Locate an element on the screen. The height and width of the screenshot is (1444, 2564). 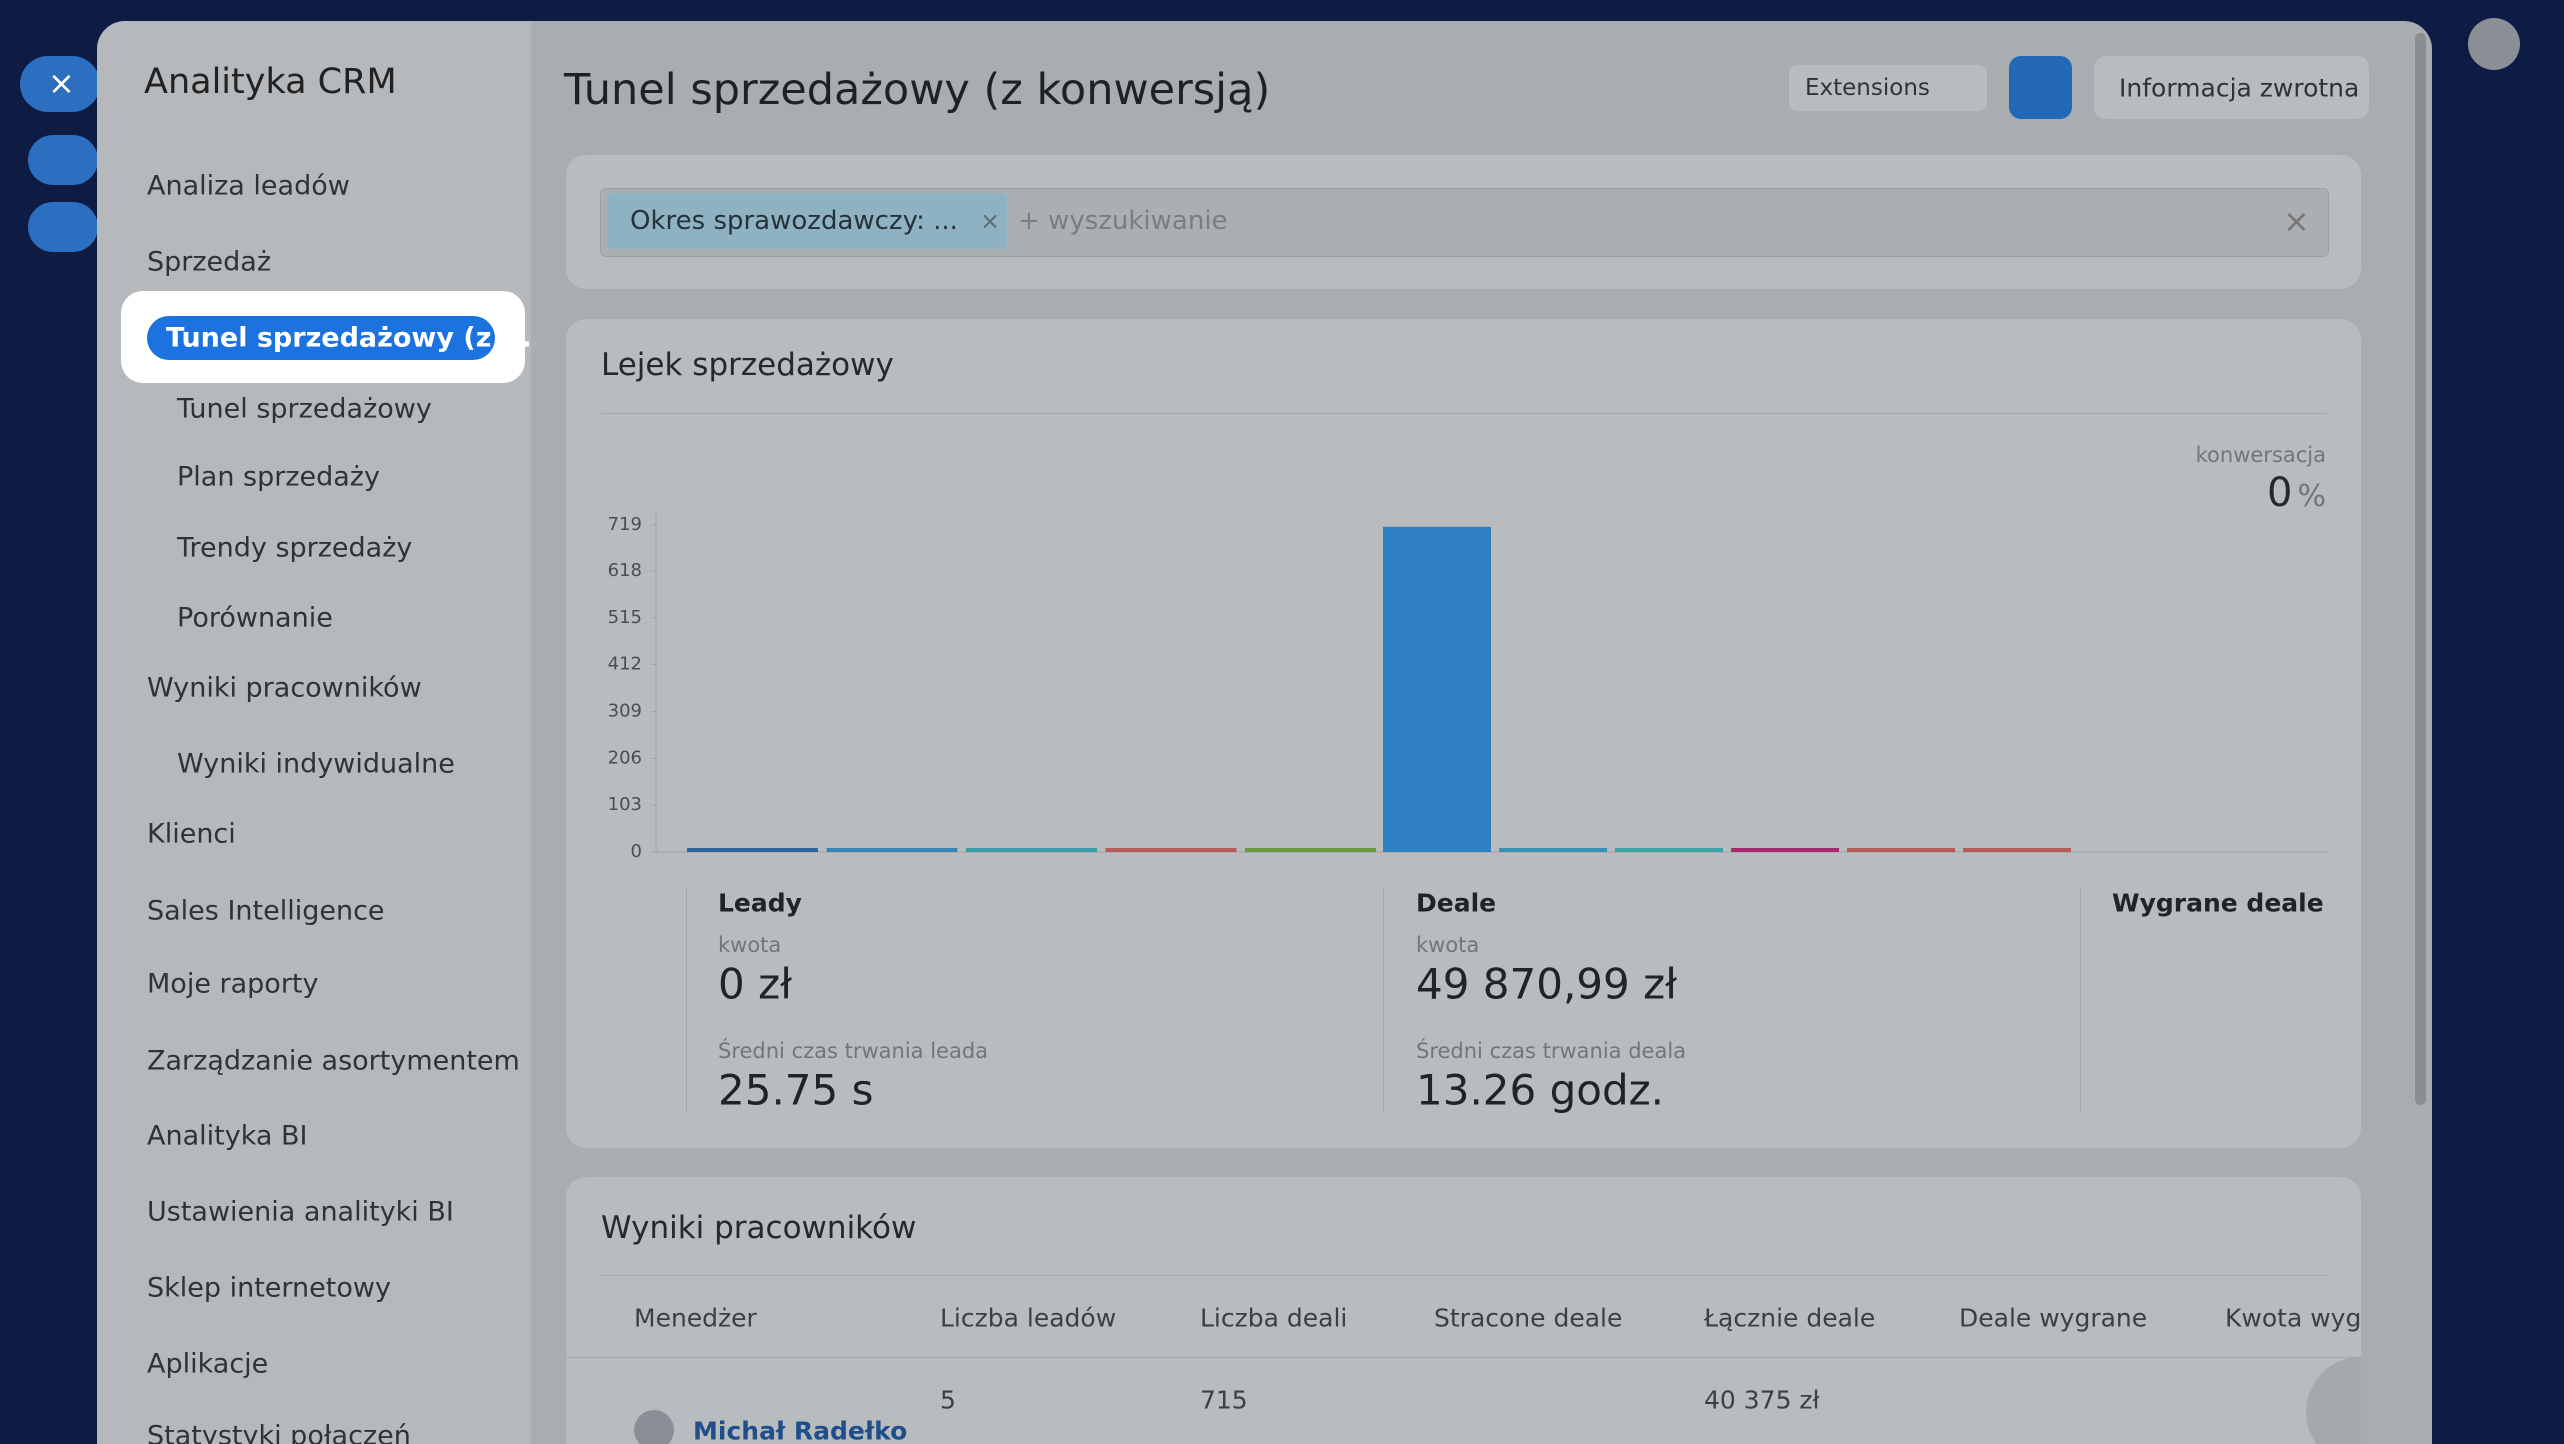
menu-item: Zarządzanie asortymentem is located at coordinates (333, 1061).